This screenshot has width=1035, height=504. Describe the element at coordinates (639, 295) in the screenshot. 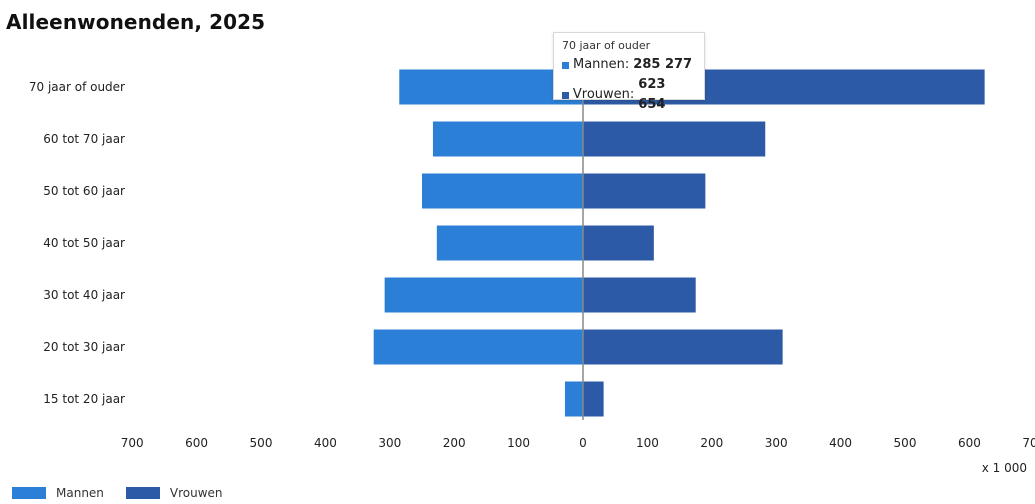

I see `bar-vrouwen-30-tot-40-jaar` at that location.